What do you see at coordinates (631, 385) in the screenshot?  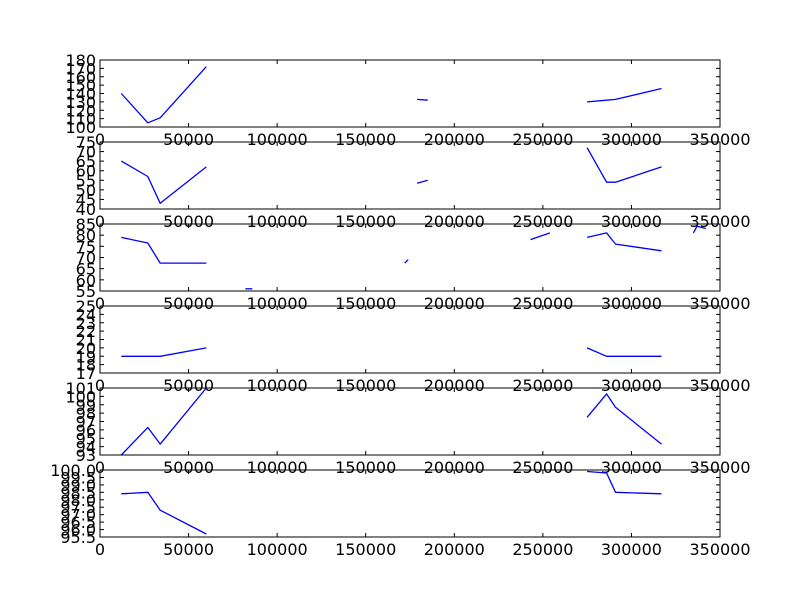 I see `x-tick-label-panel-4: 300000` at bounding box center [631, 385].